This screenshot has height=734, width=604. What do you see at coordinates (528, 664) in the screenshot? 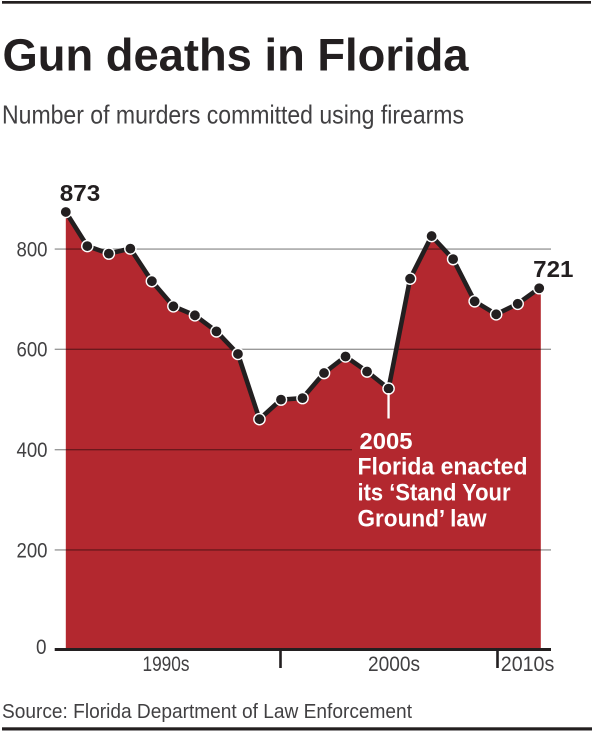
I see `svg-text: 2010s` at bounding box center [528, 664].